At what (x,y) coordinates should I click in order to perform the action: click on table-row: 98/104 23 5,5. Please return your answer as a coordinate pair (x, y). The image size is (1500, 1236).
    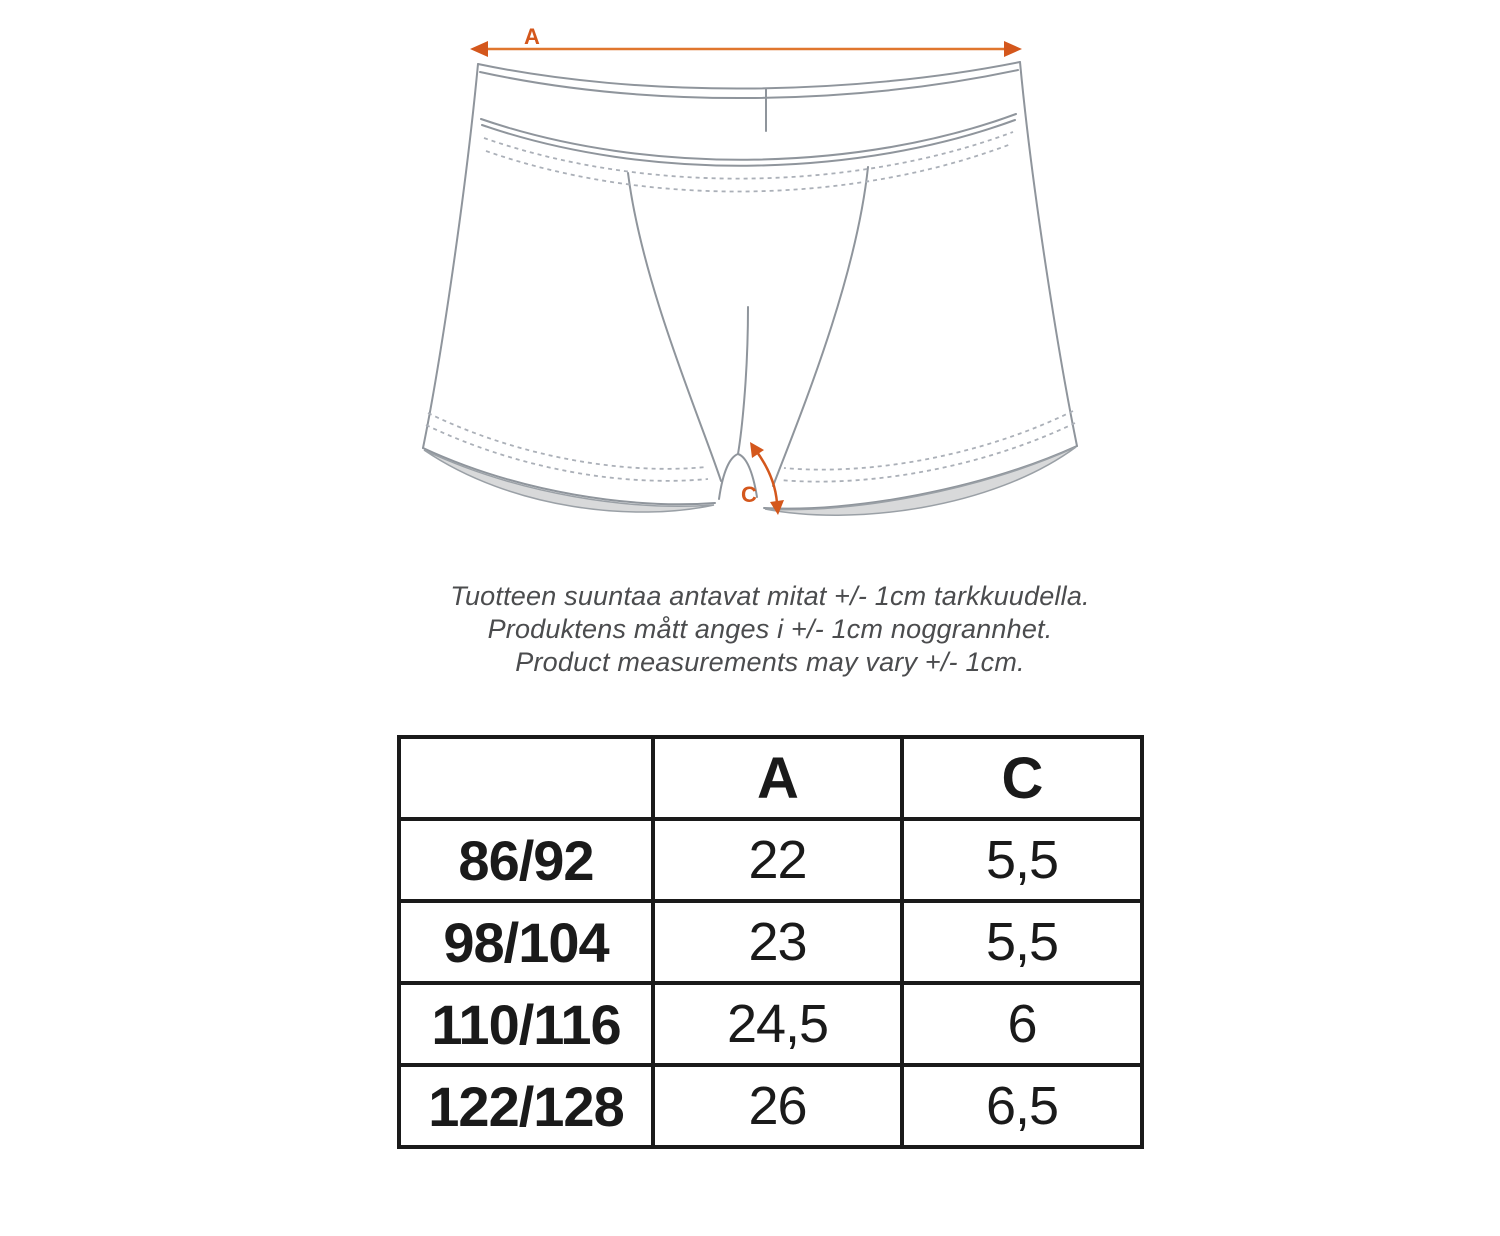
    Looking at the image, I should click on (770, 942).